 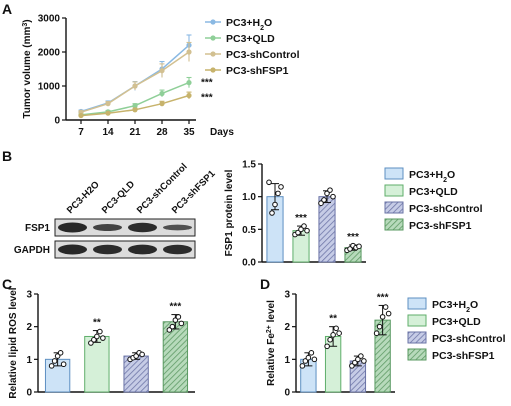 What do you see at coordinates (49, 53) in the screenshot?
I see `y-tick-label: 2000` at bounding box center [49, 53].